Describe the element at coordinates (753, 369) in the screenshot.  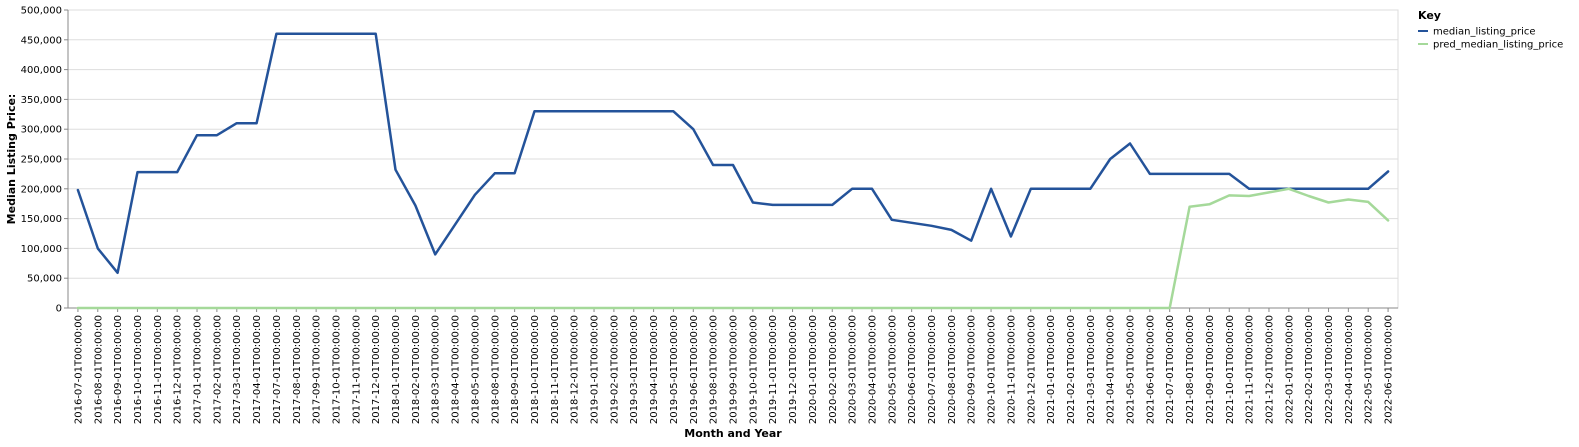
I see `x-tick-label: 2019-10-01T00:00:00` at that location.